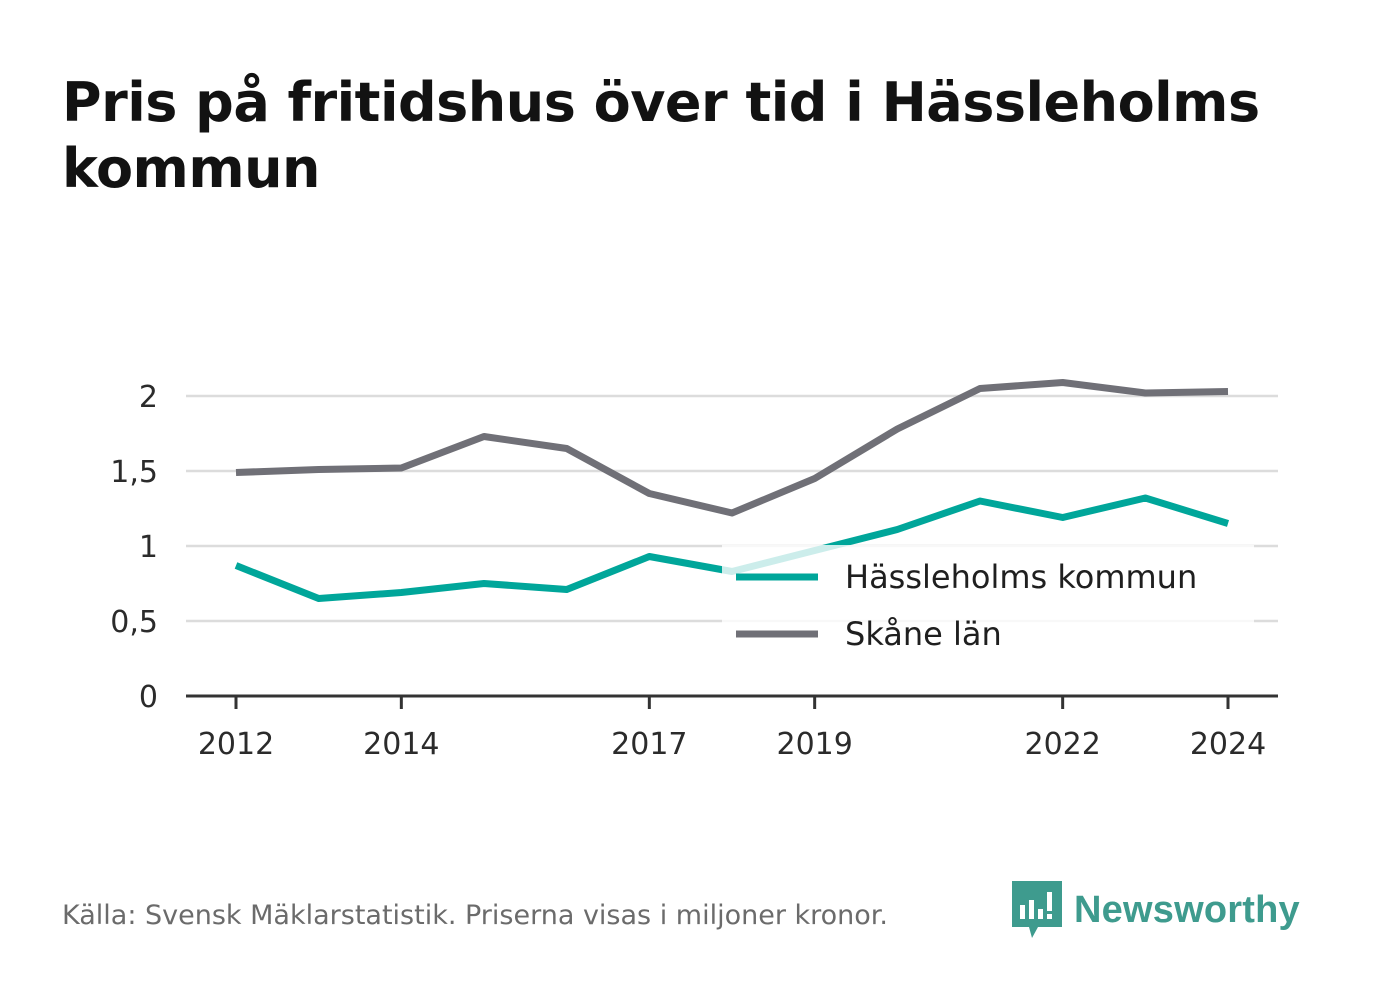  I want to click on legend-label: Hässleholms kommun, so click(1021, 577).